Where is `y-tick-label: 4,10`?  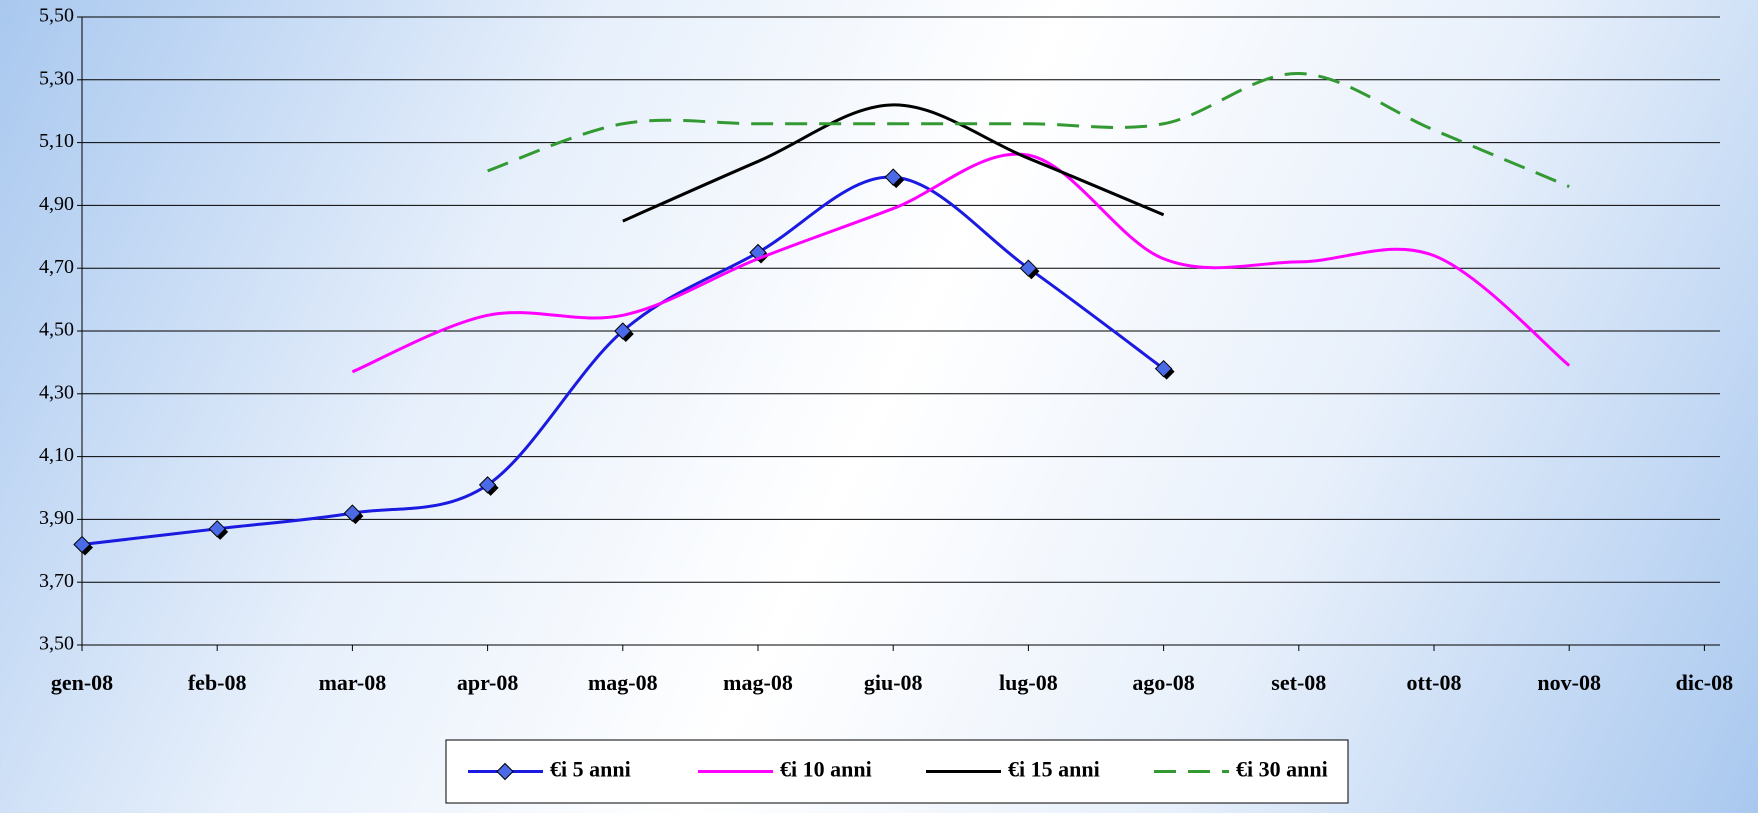
y-tick-label: 4,10 is located at coordinates (56, 455).